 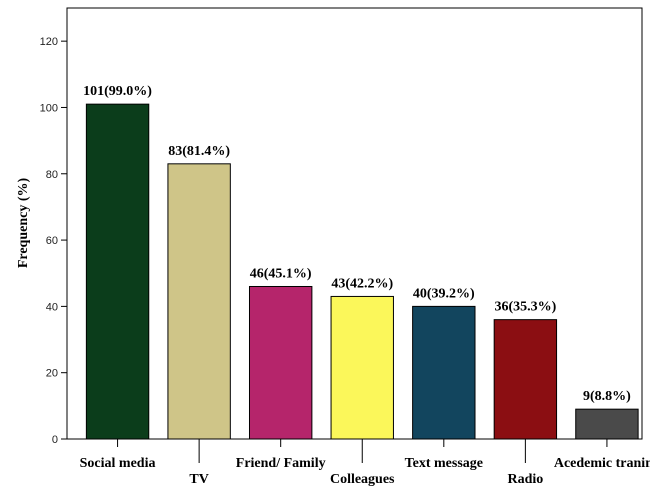 What do you see at coordinates (525, 479) in the screenshot?
I see `x-tick-label: Radio` at bounding box center [525, 479].